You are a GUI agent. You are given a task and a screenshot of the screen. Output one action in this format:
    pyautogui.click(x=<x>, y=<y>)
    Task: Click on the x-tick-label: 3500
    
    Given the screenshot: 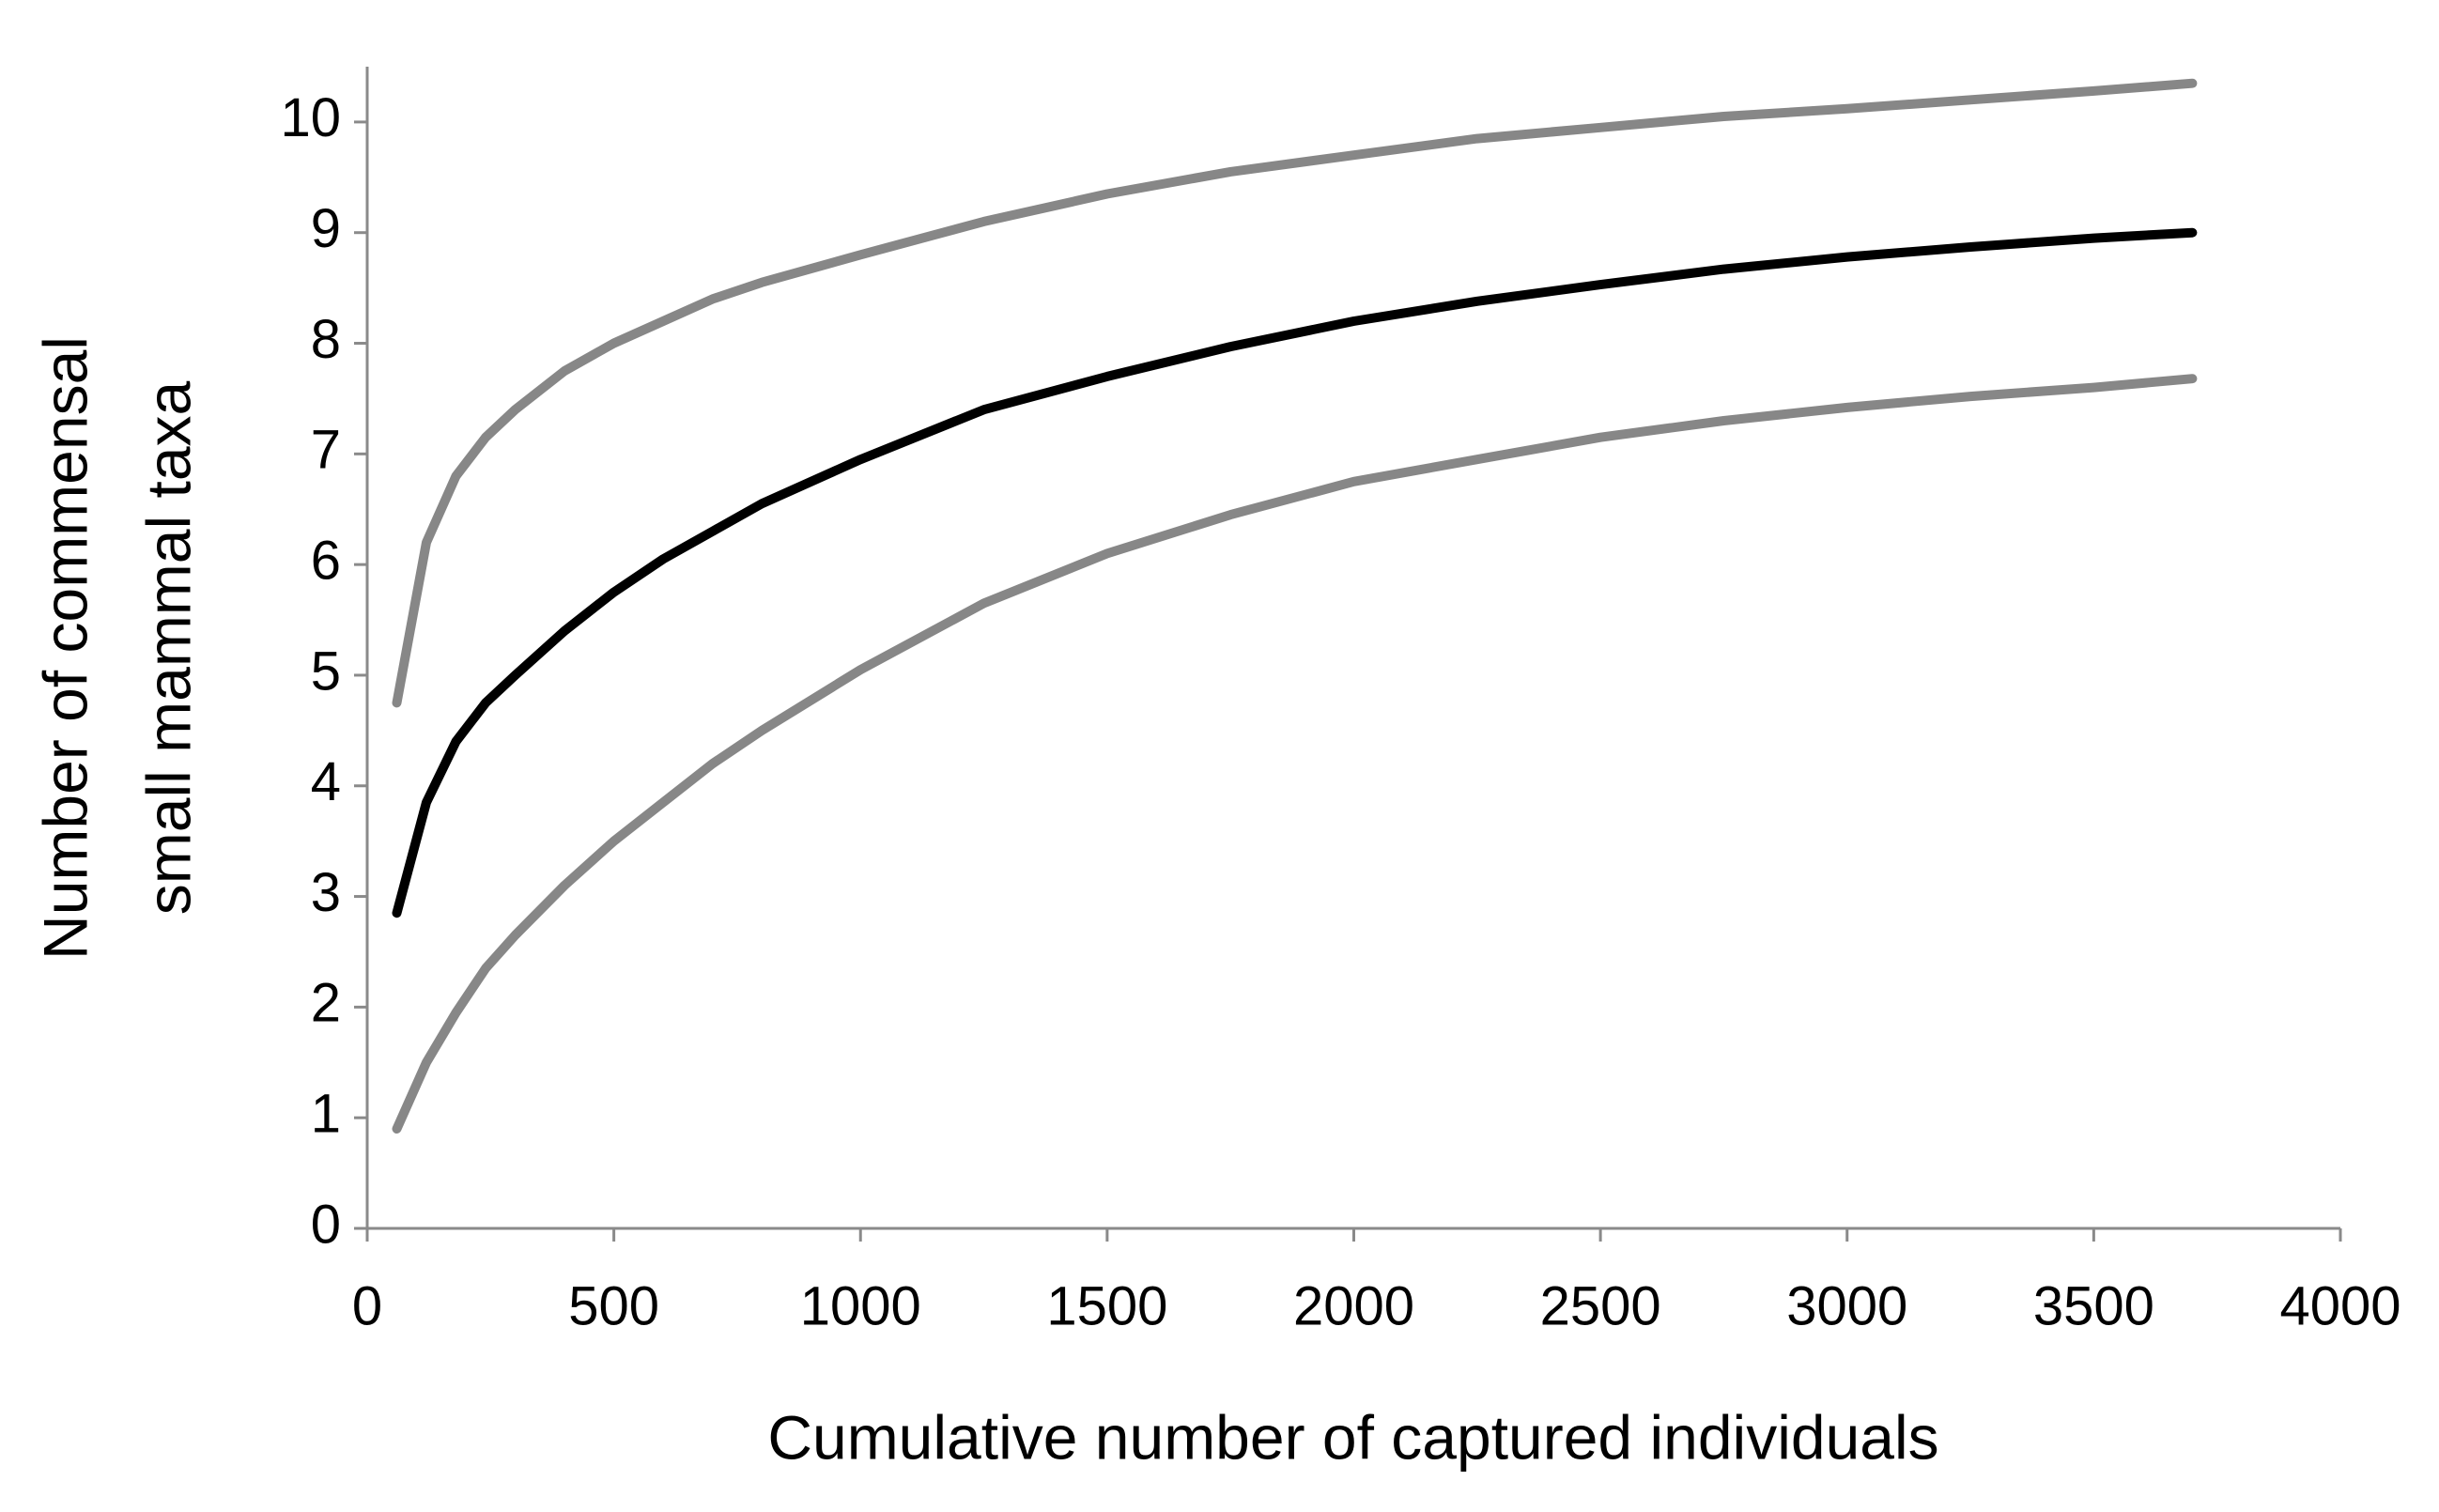 What is the action you would take?
    pyautogui.click(x=2094, y=1306)
    